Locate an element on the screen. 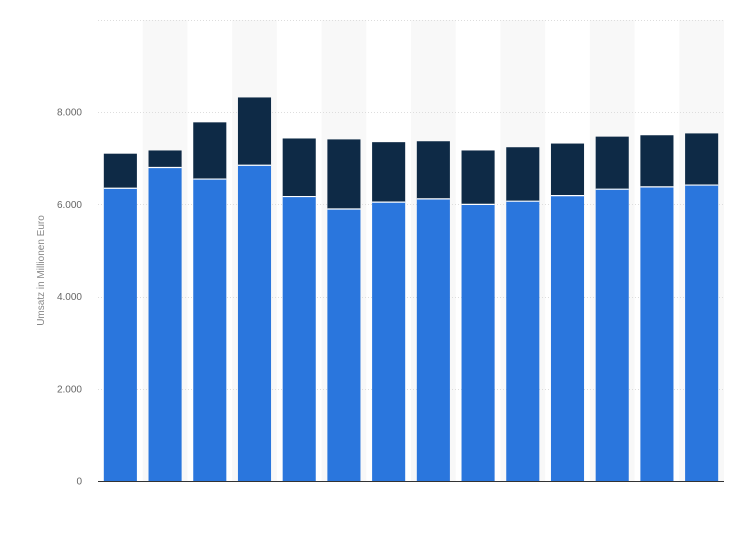 The width and height of the screenshot is (754, 560). y-axis-title: Umsatz in Millionen Euro is located at coordinates (41, 270).